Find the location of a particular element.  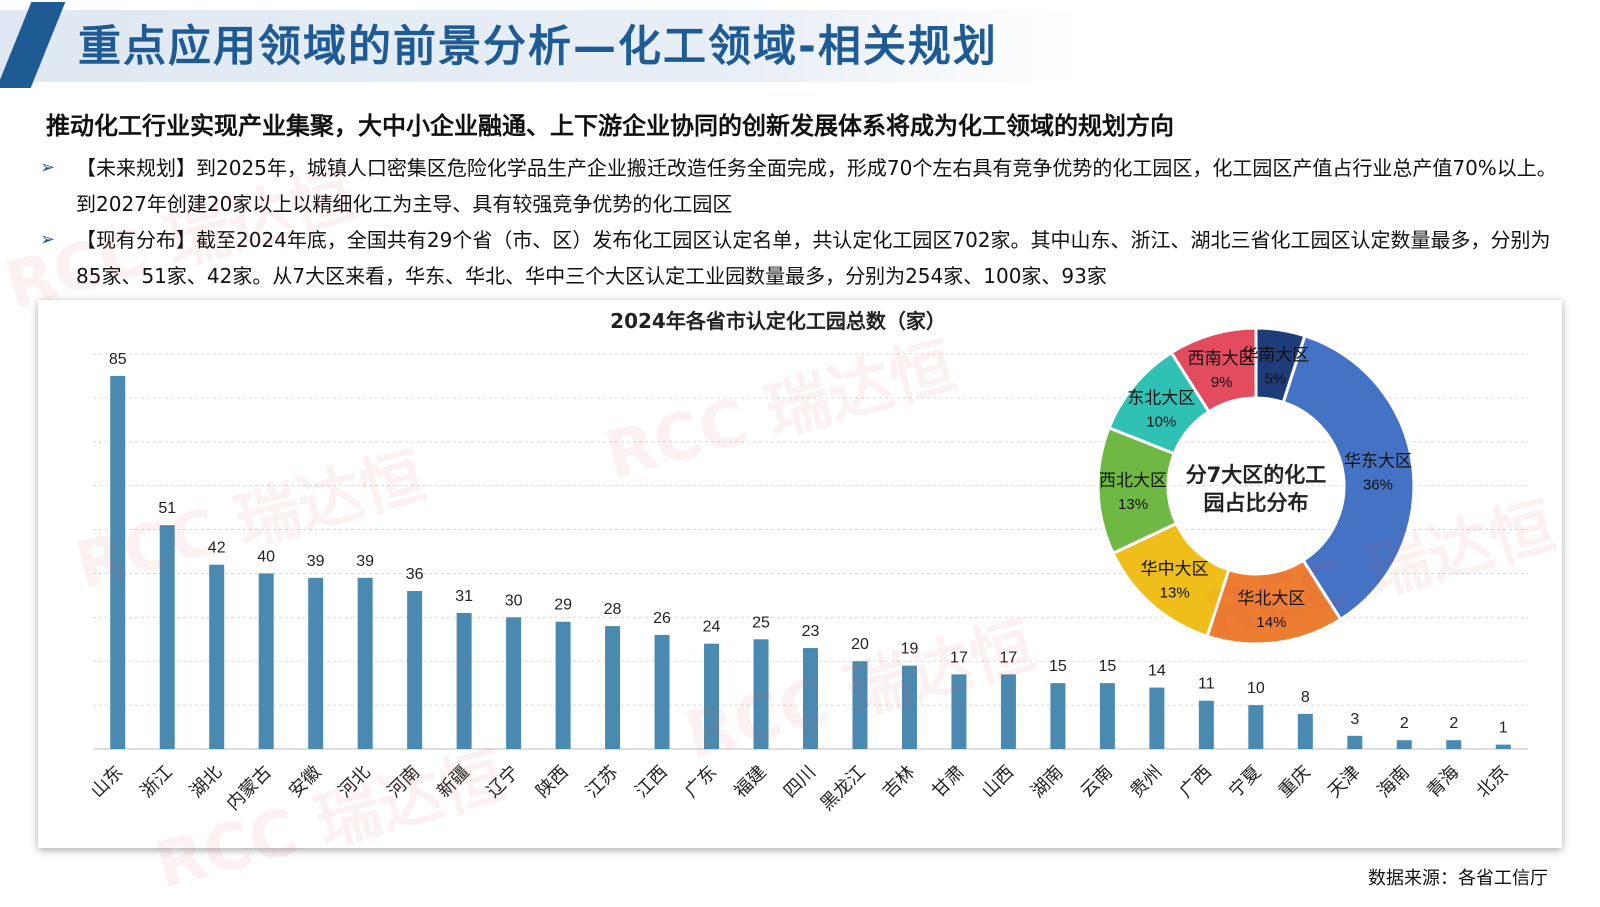

bar-河南 is located at coordinates (415, 670).